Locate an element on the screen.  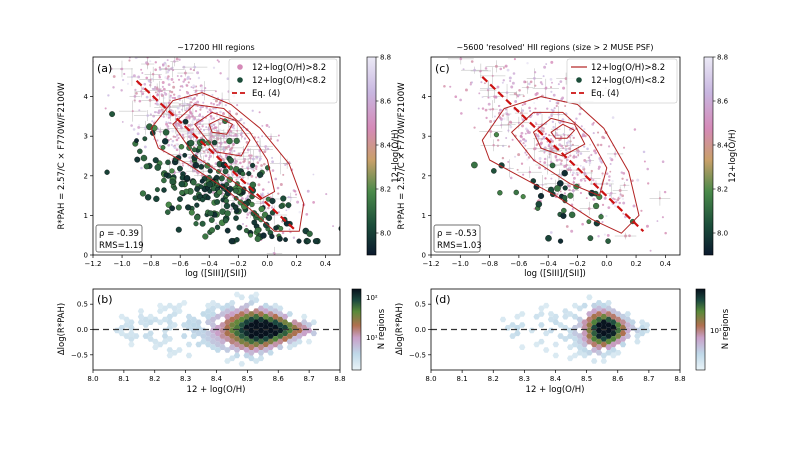
d-xtick-label: 8.7 is located at coordinates (648, 379).